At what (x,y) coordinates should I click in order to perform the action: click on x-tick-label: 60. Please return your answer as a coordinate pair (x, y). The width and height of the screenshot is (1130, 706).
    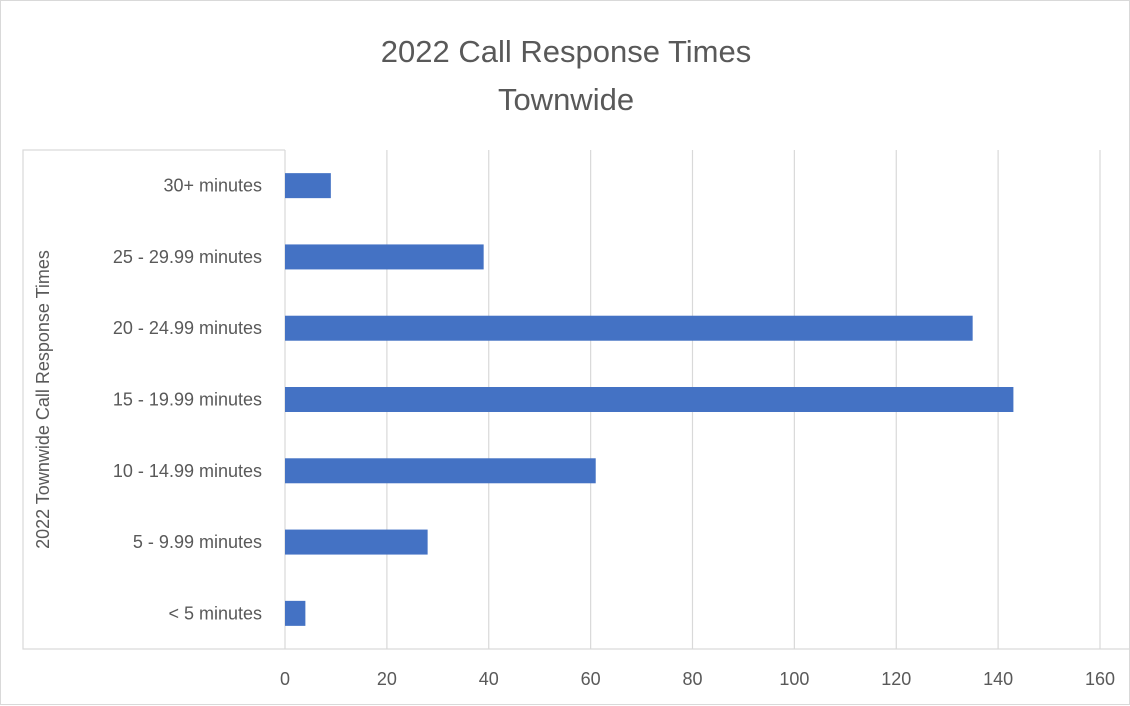
    Looking at the image, I should click on (591, 679).